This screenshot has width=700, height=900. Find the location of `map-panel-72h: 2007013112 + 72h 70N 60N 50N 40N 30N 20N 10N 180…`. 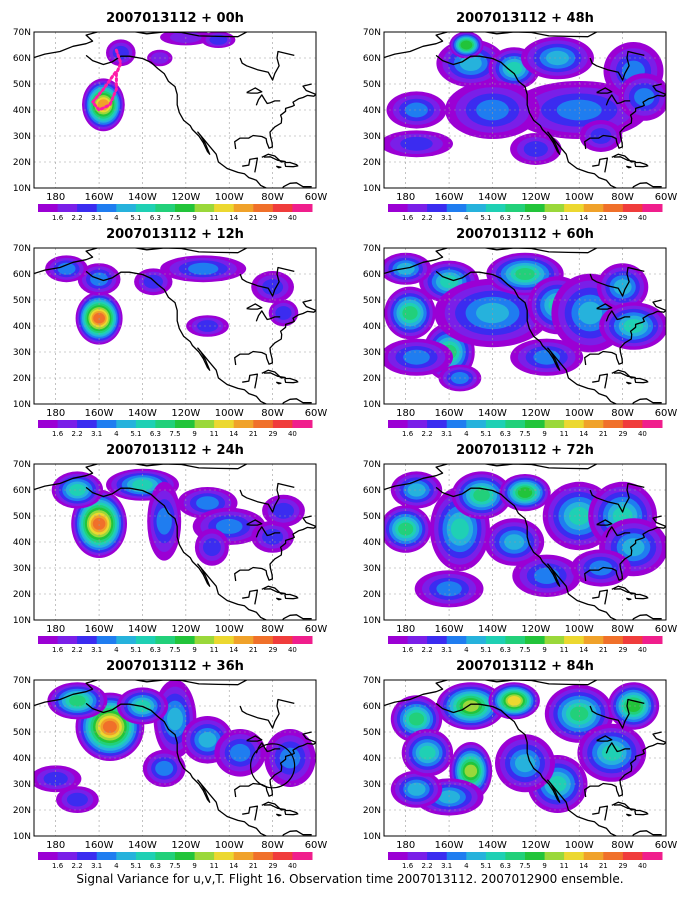

map-panel-72h: 2007013112 + 72h 70N 60N 50N 40N 30N 20N 10N 180… is located at coordinates (520, 548).